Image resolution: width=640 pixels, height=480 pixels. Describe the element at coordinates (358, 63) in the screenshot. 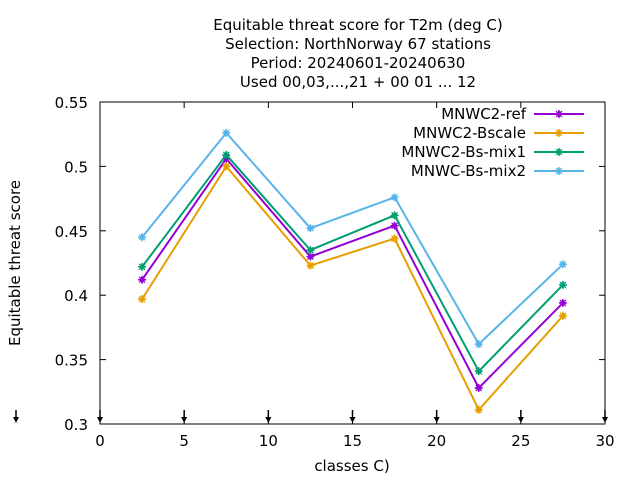

I see `title-line-3: Period: 20240601-20240630` at that location.